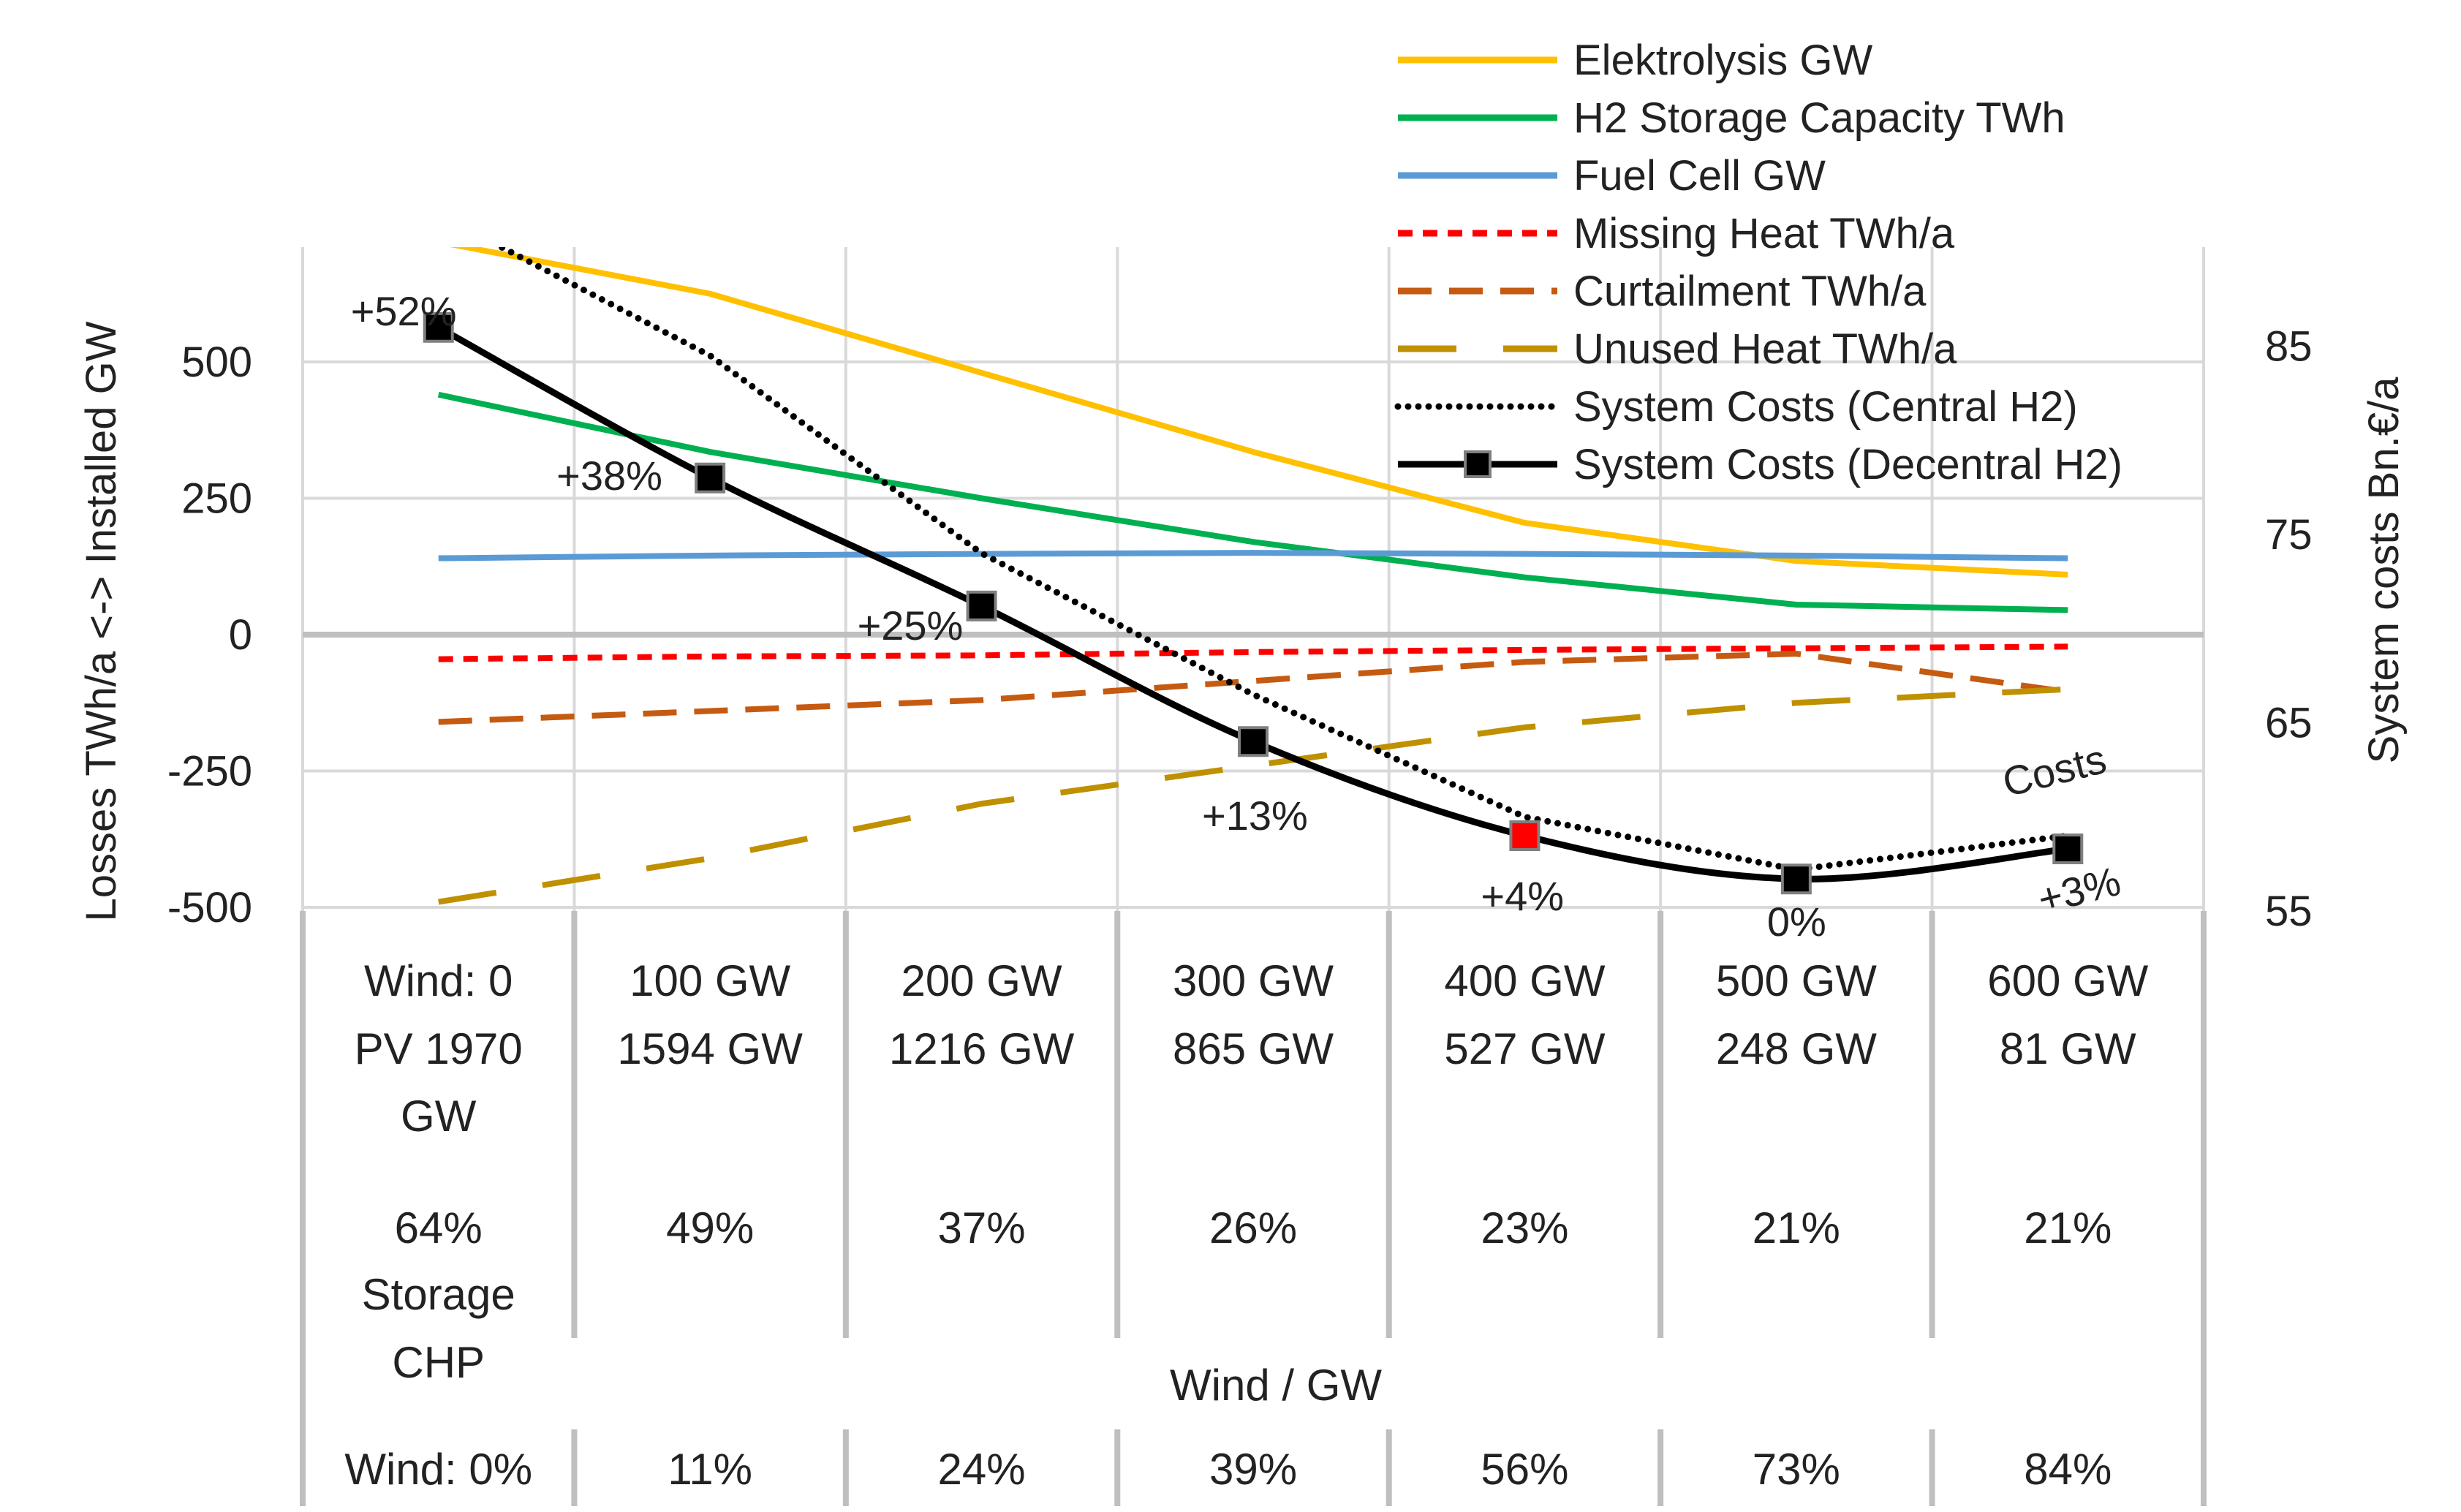 This screenshot has width=2461, height=1512. What do you see at coordinates (1524, 1227) in the screenshot?
I see `table-cell: 23%` at bounding box center [1524, 1227].